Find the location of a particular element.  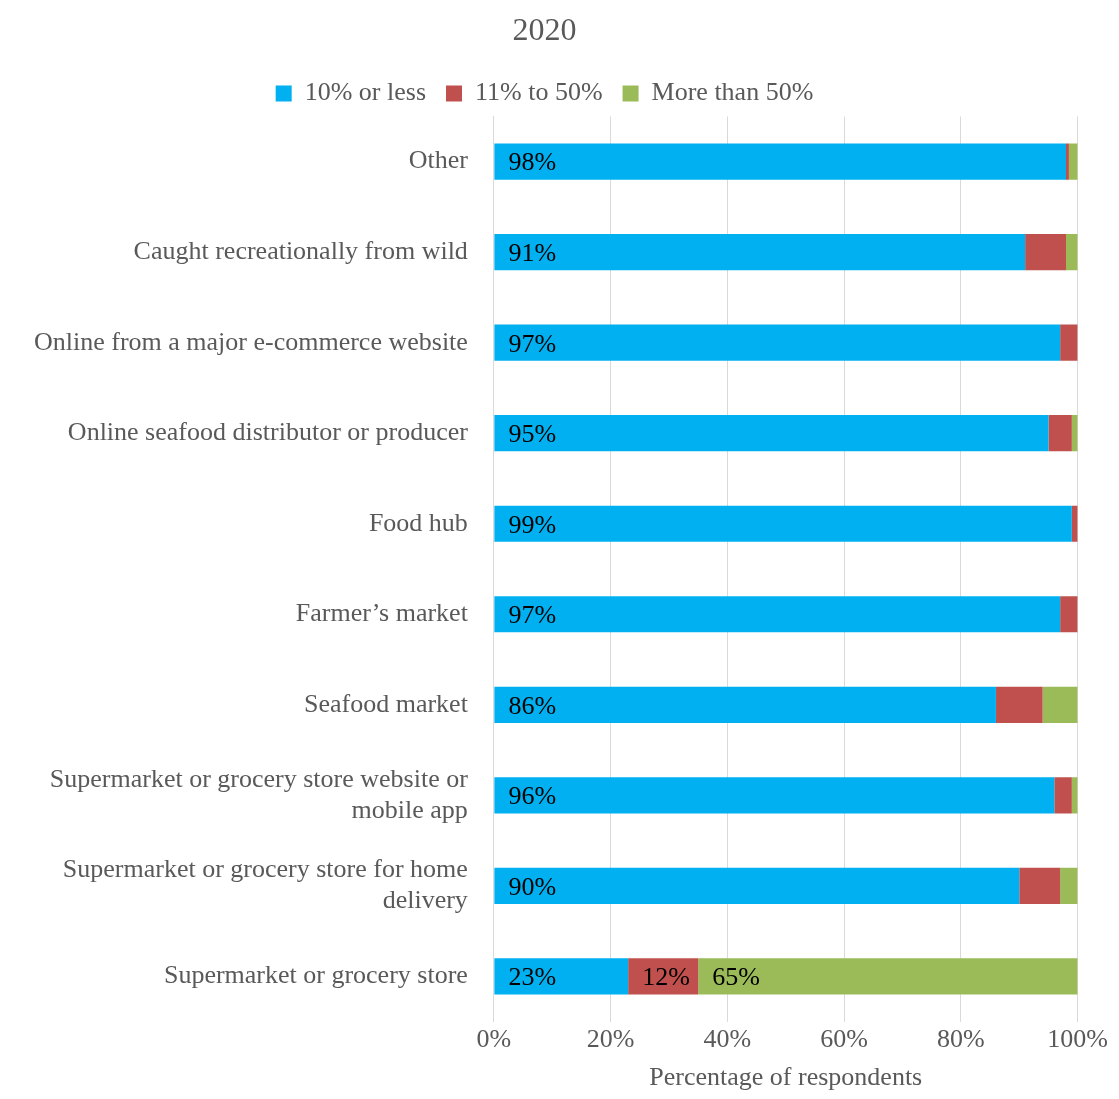

x-axis-title: Percentage of respondents is located at coordinates (786, 1077).